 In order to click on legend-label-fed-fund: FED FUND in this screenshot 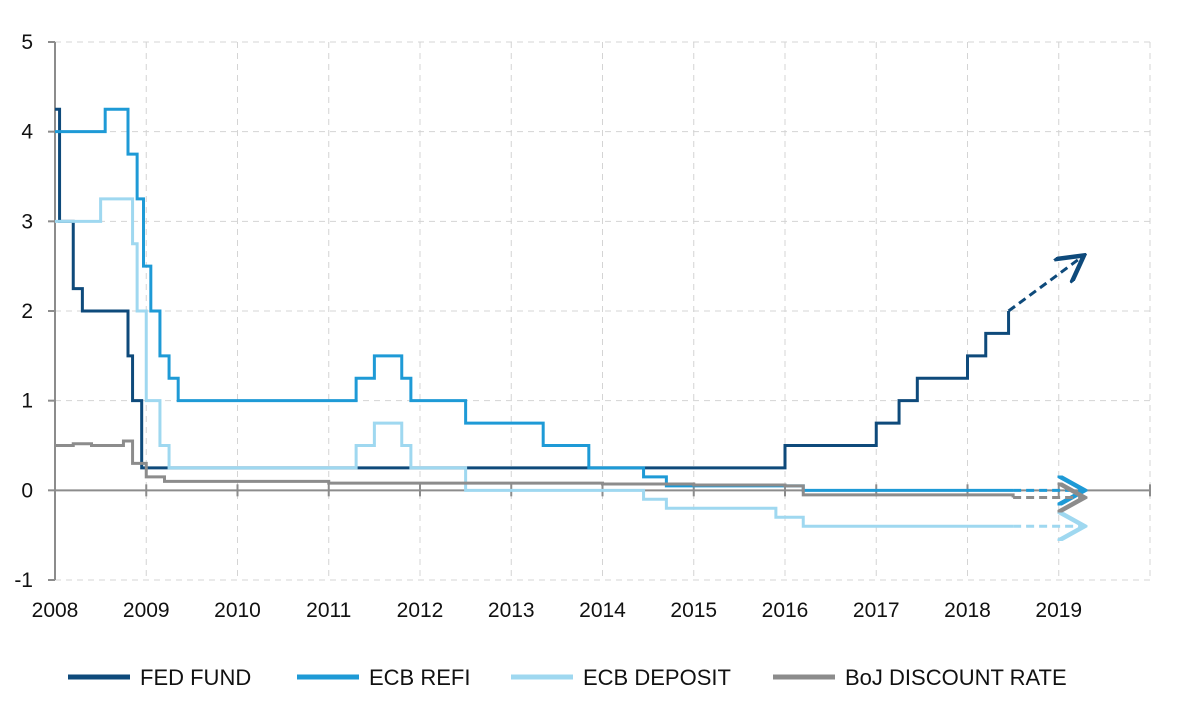, I will do `click(195, 677)`.